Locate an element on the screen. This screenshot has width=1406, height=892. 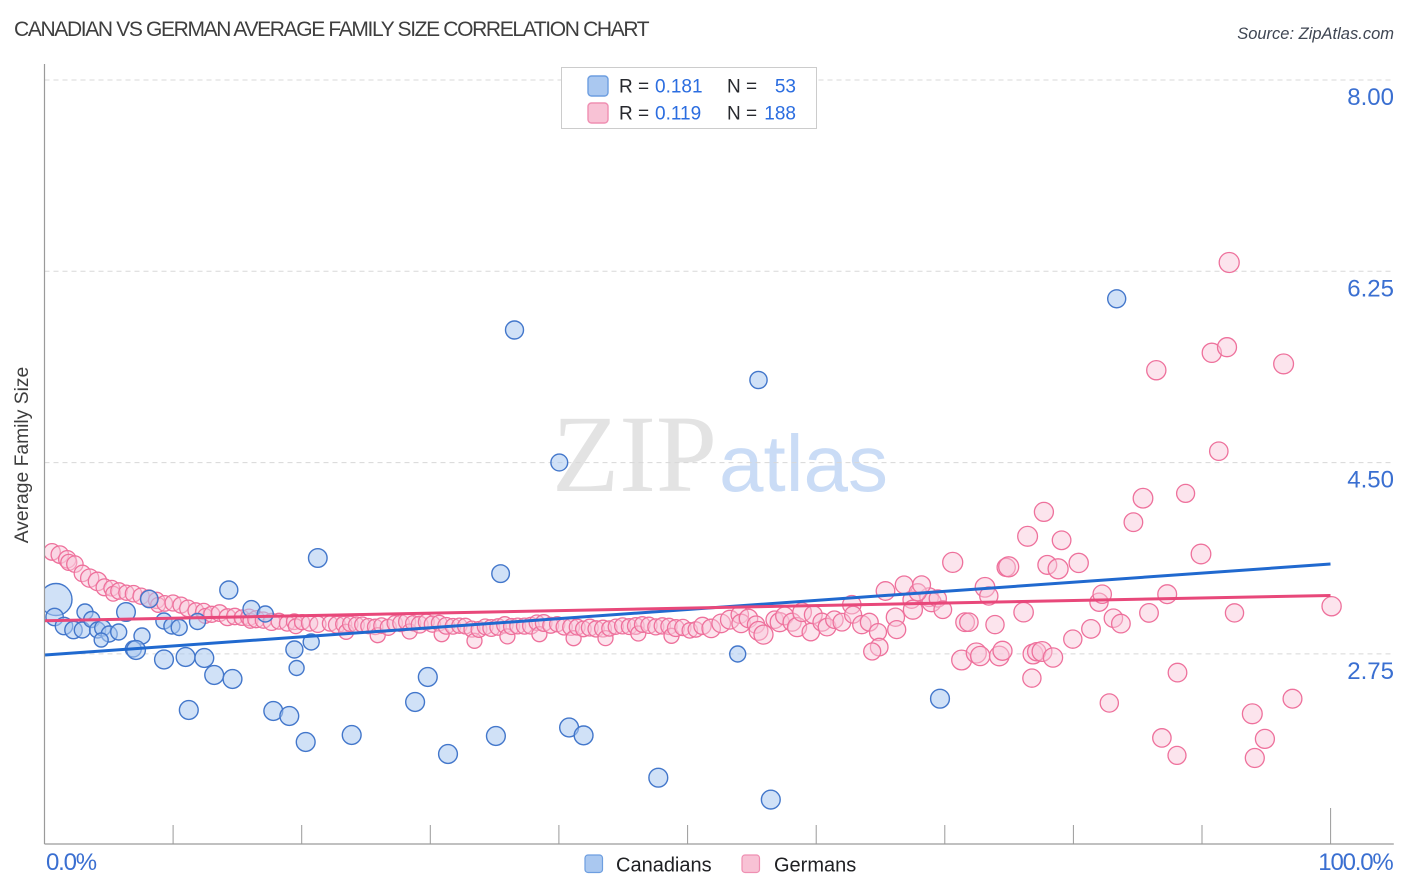
svg-text: 53 is located at coordinates (785, 87).